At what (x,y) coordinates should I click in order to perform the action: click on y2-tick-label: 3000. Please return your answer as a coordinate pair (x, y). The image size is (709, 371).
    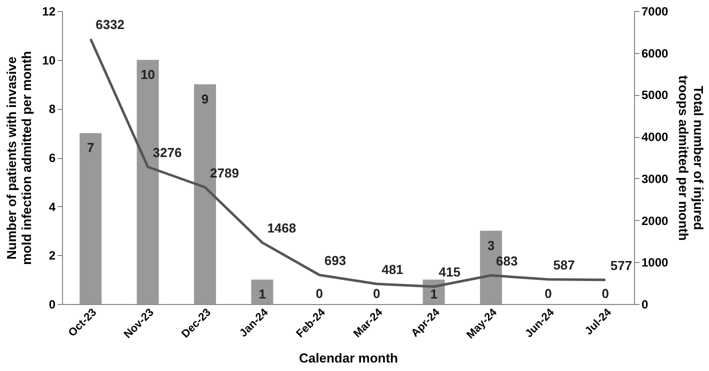
    Looking at the image, I should click on (655, 179).